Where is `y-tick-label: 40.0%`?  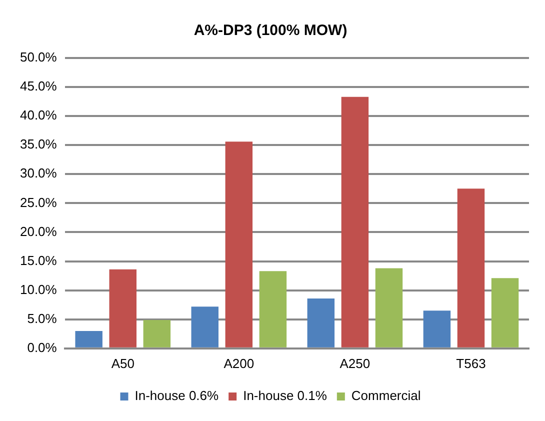
y-tick-label: 40.0% is located at coordinates (39, 115).